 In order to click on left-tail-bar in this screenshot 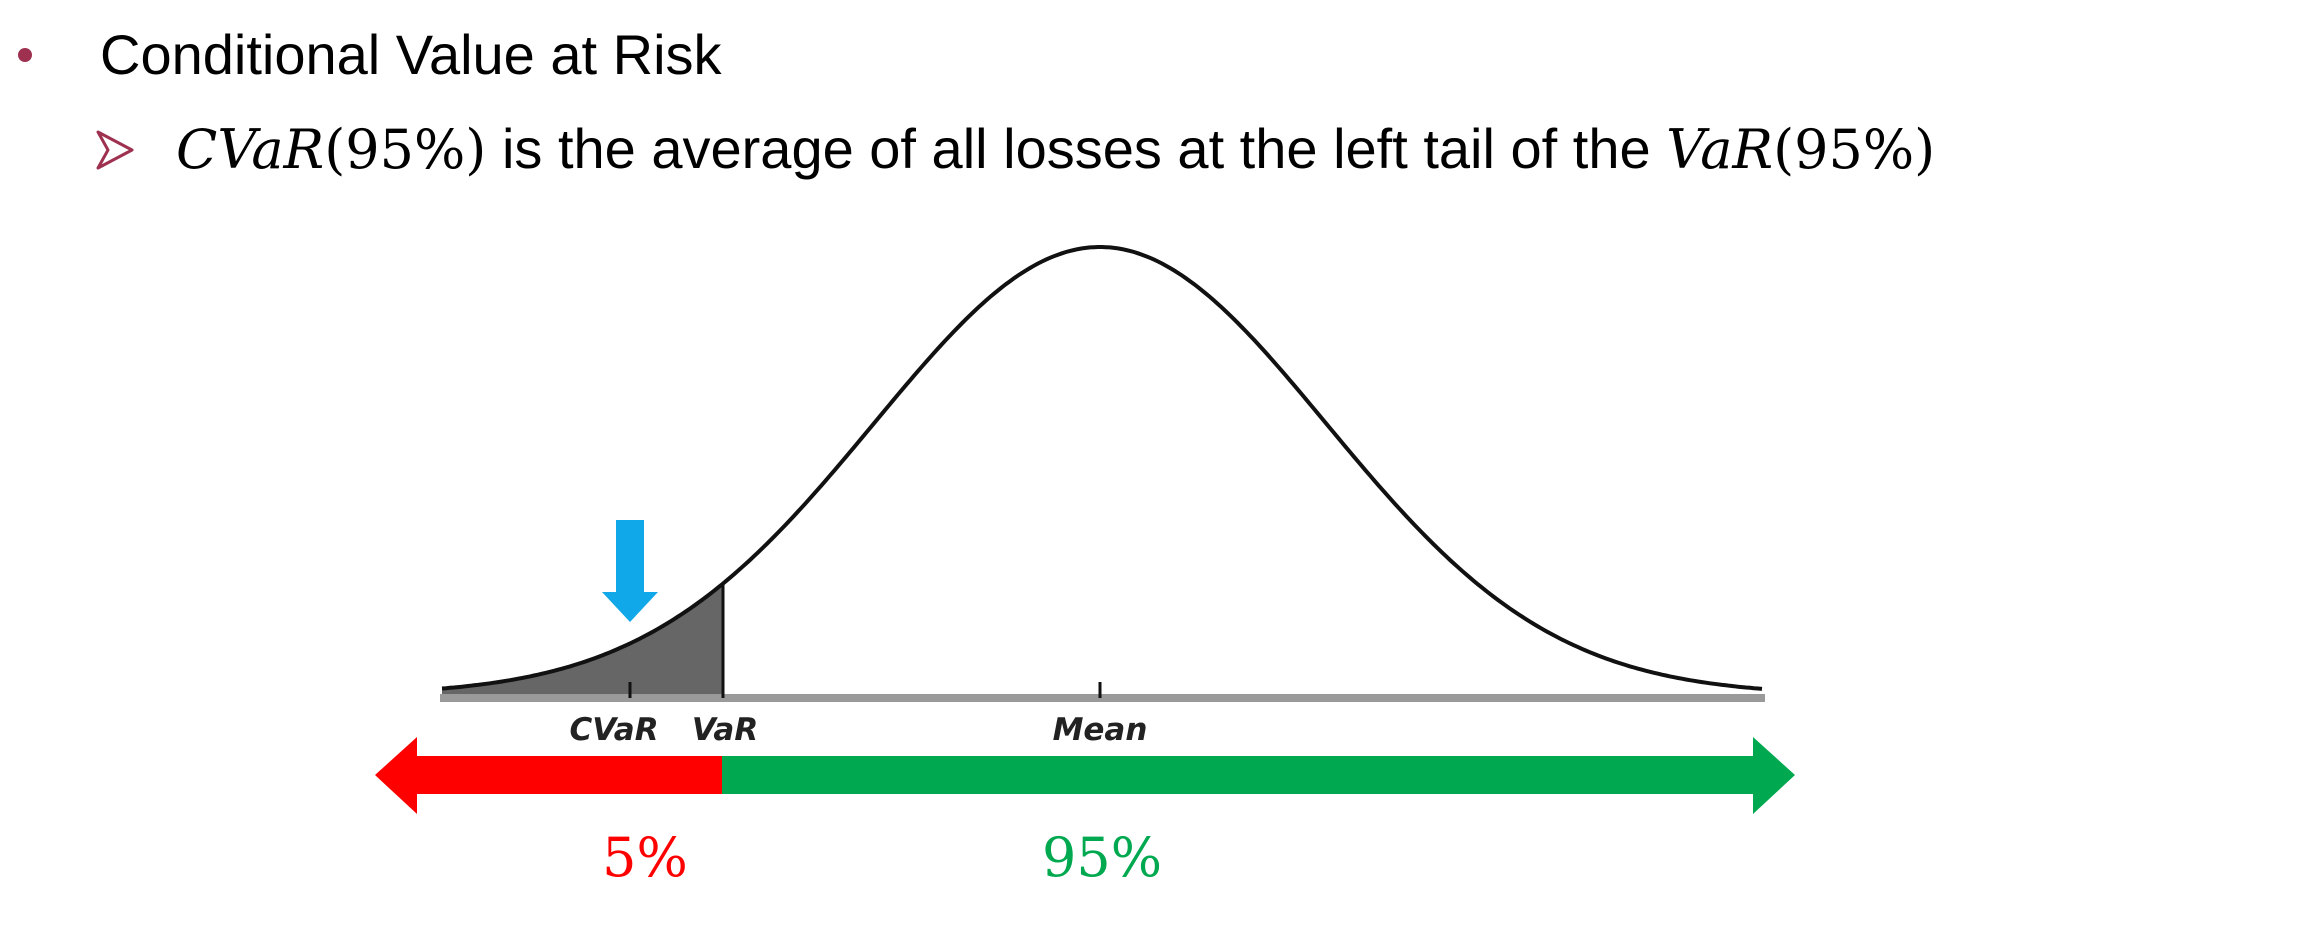, I will do `click(548, 775)`.